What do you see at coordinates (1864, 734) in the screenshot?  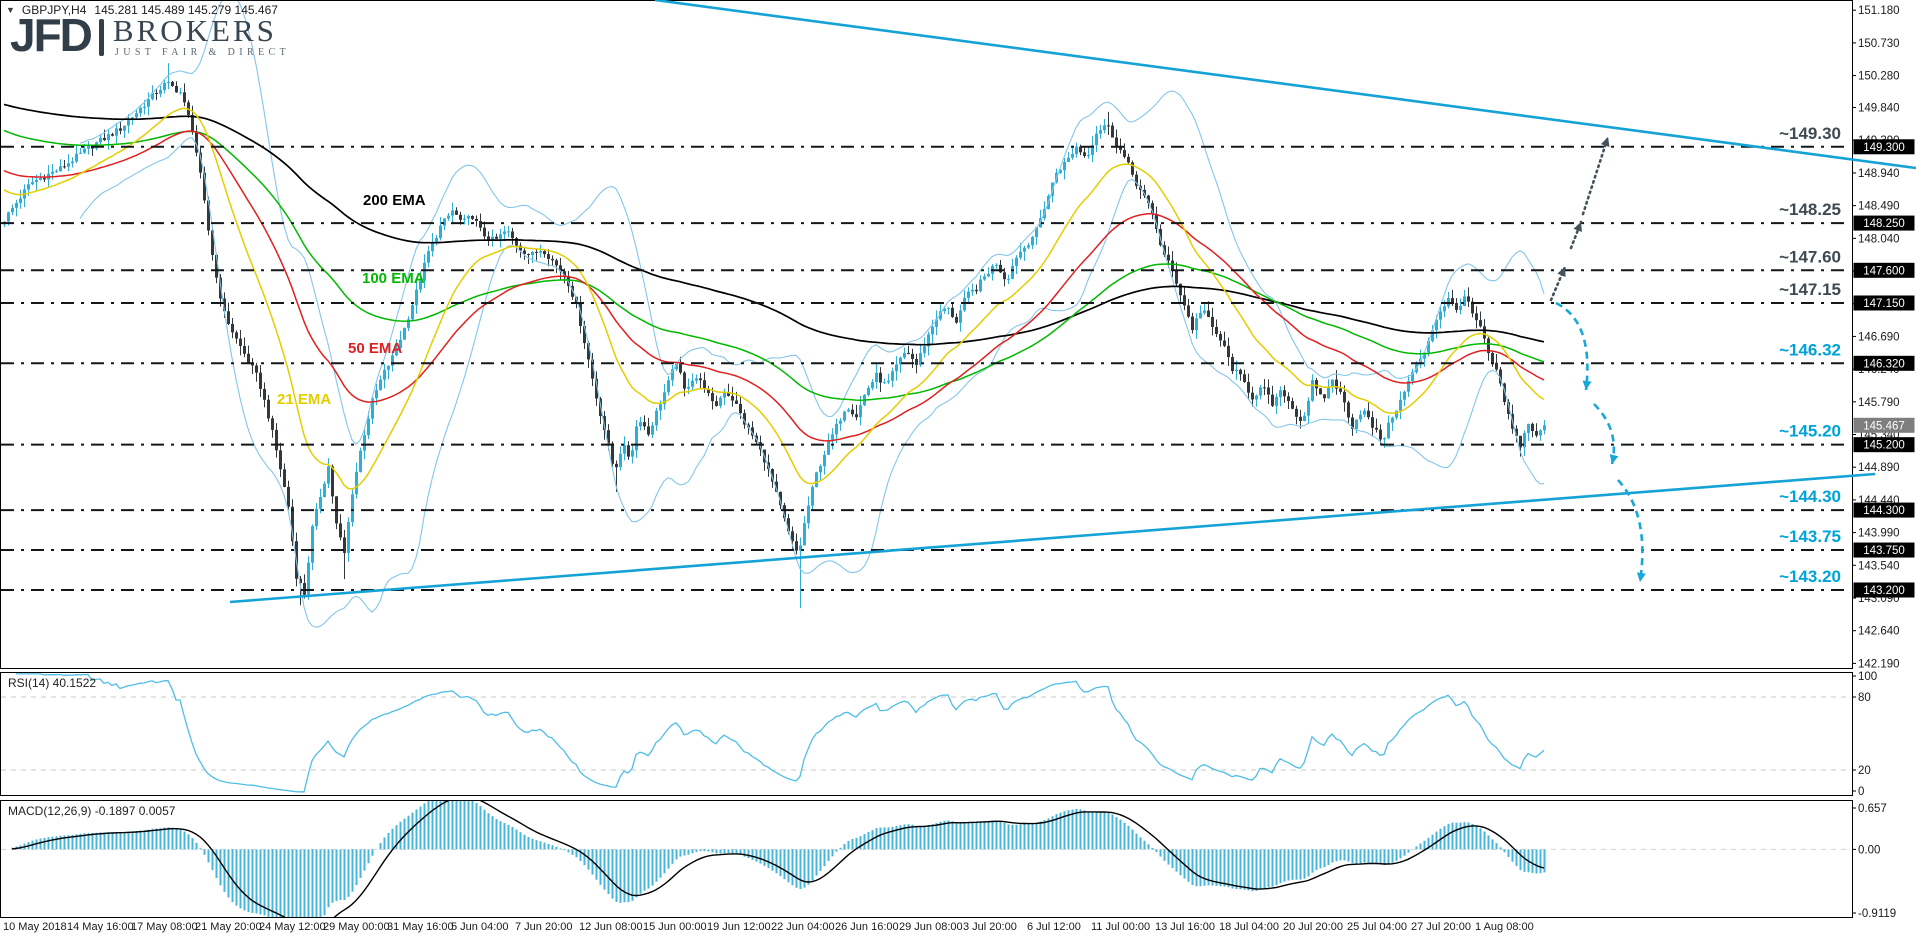 I see `rsi-axis: 100 80 20 0` at bounding box center [1864, 734].